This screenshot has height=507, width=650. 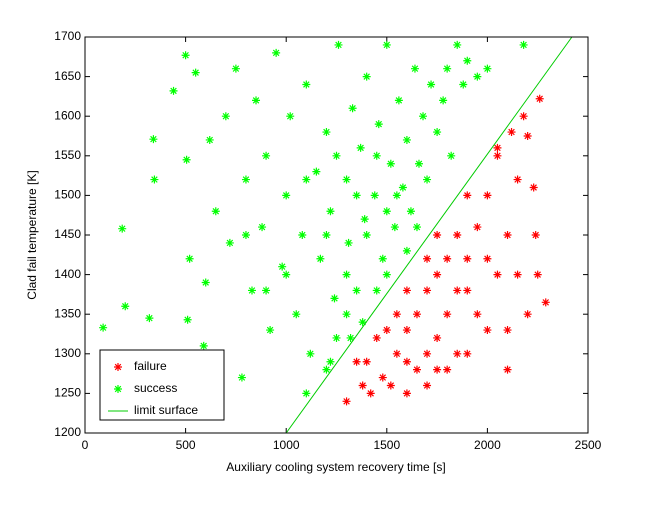 What do you see at coordinates (487, 445) in the screenshot?
I see `x-tick-label: 2000` at bounding box center [487, 445].